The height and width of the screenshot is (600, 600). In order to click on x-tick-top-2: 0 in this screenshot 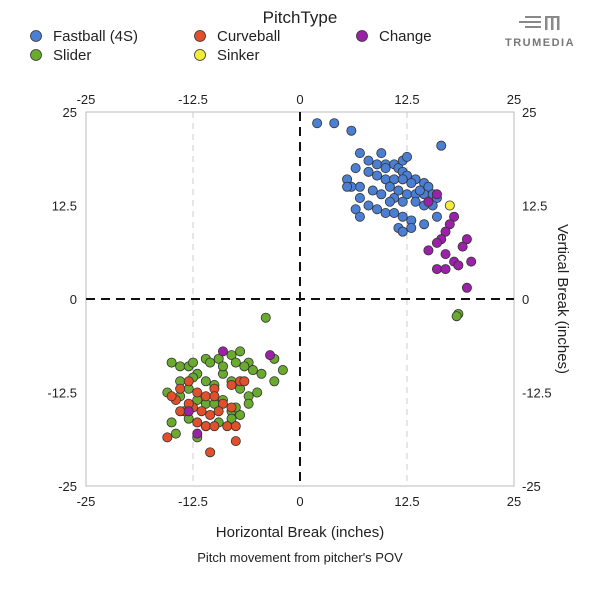, I will do `click(299, 99)`.